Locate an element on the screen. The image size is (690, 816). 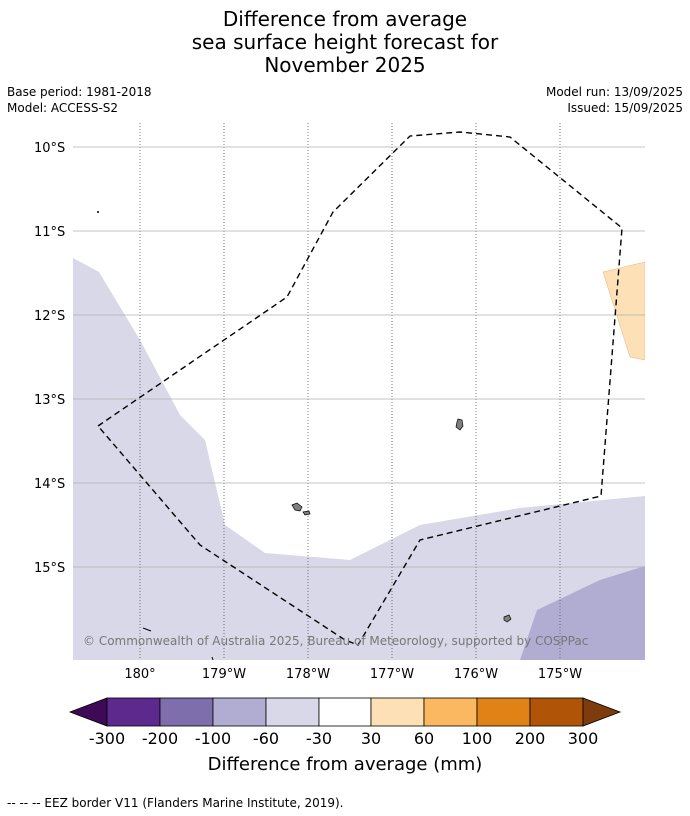
model-name: Model: ACCESS-S2 is located at coordinates (63, 108).